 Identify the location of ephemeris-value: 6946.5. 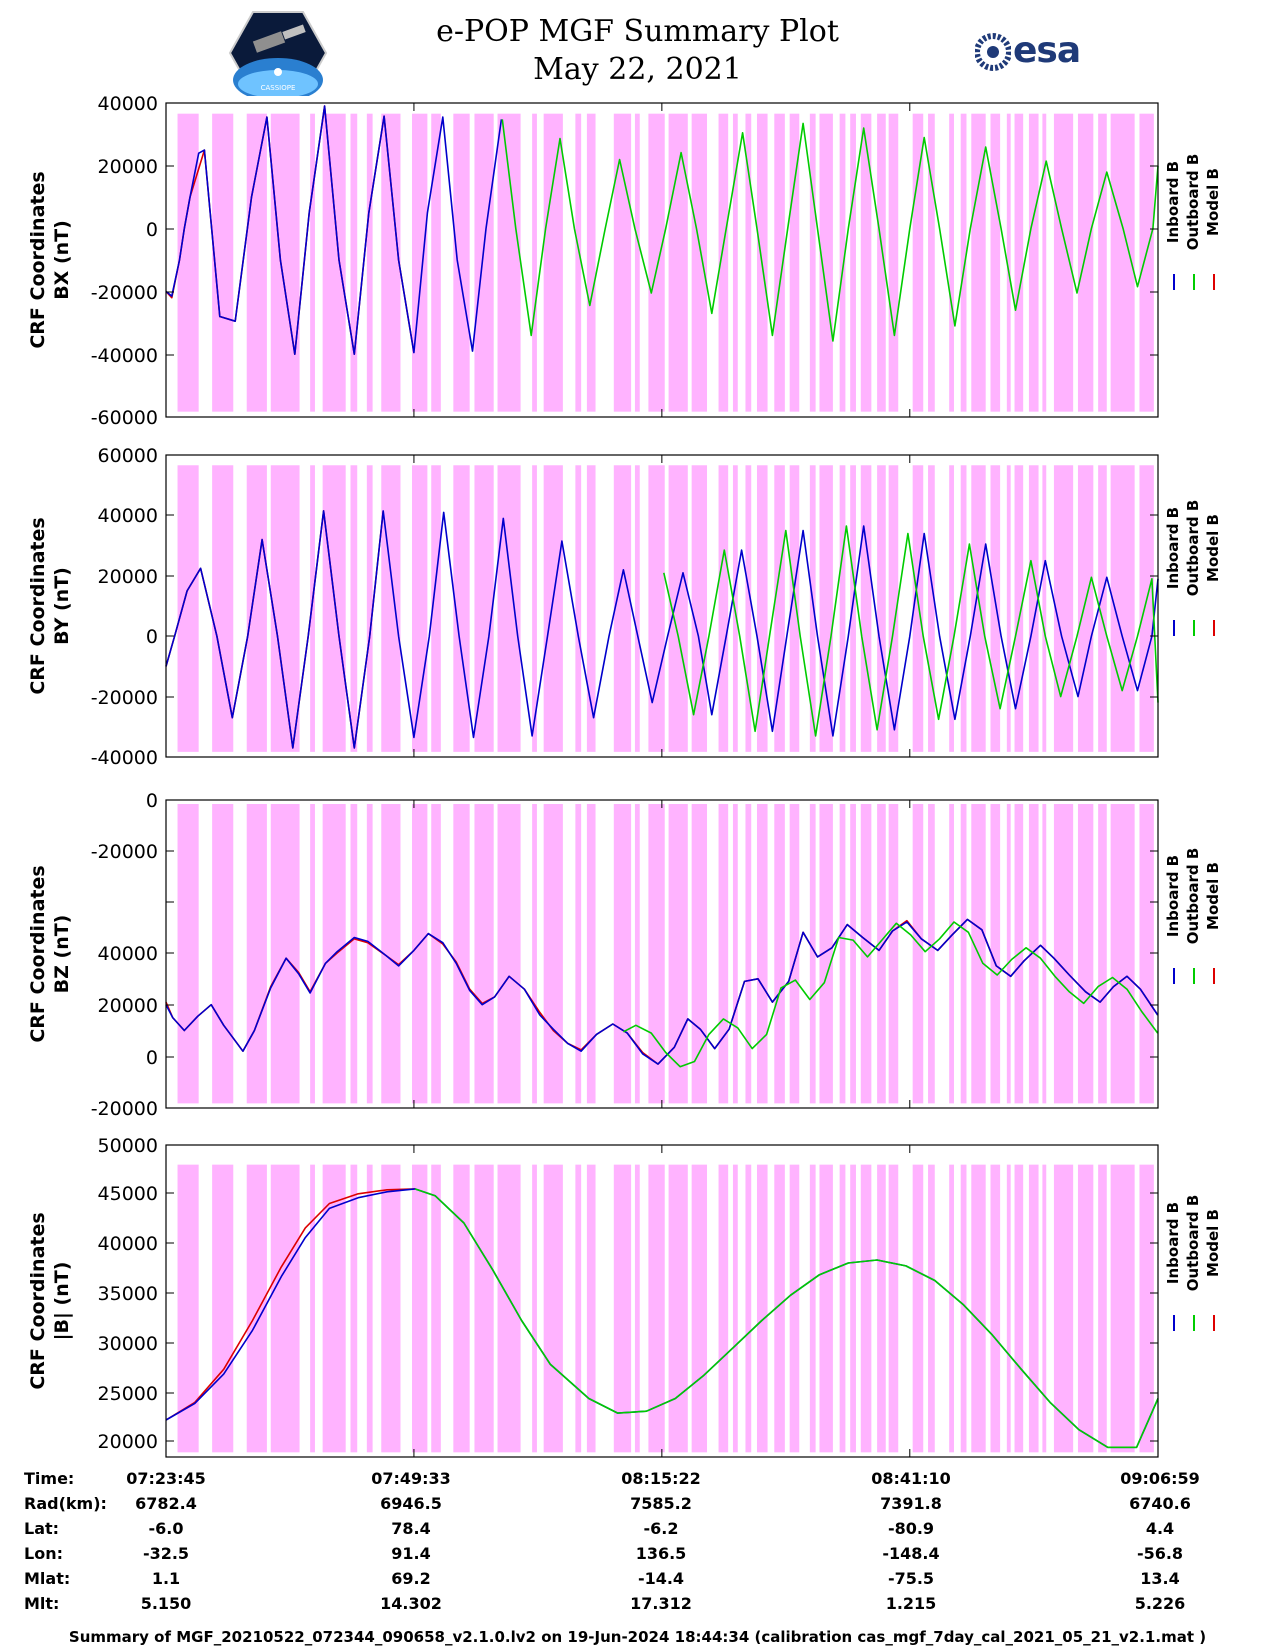
(411, 1503).